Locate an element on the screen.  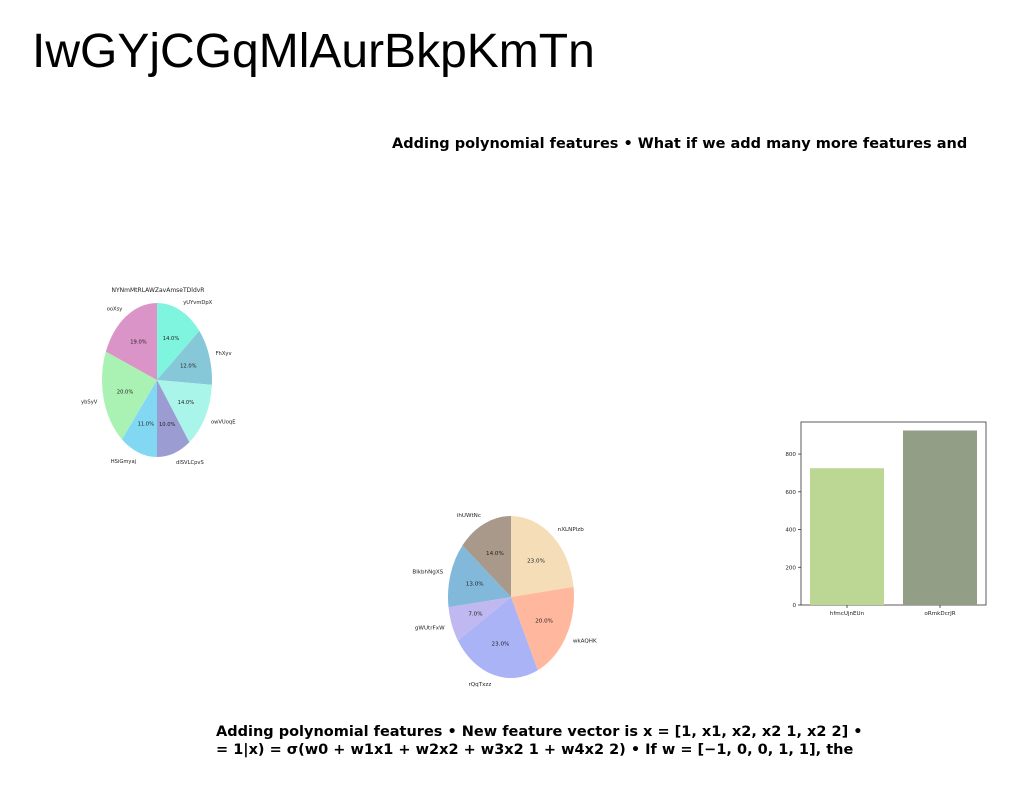
pie-2-category-label-0: nXLNPlzb is located at coordinates (571, 530).